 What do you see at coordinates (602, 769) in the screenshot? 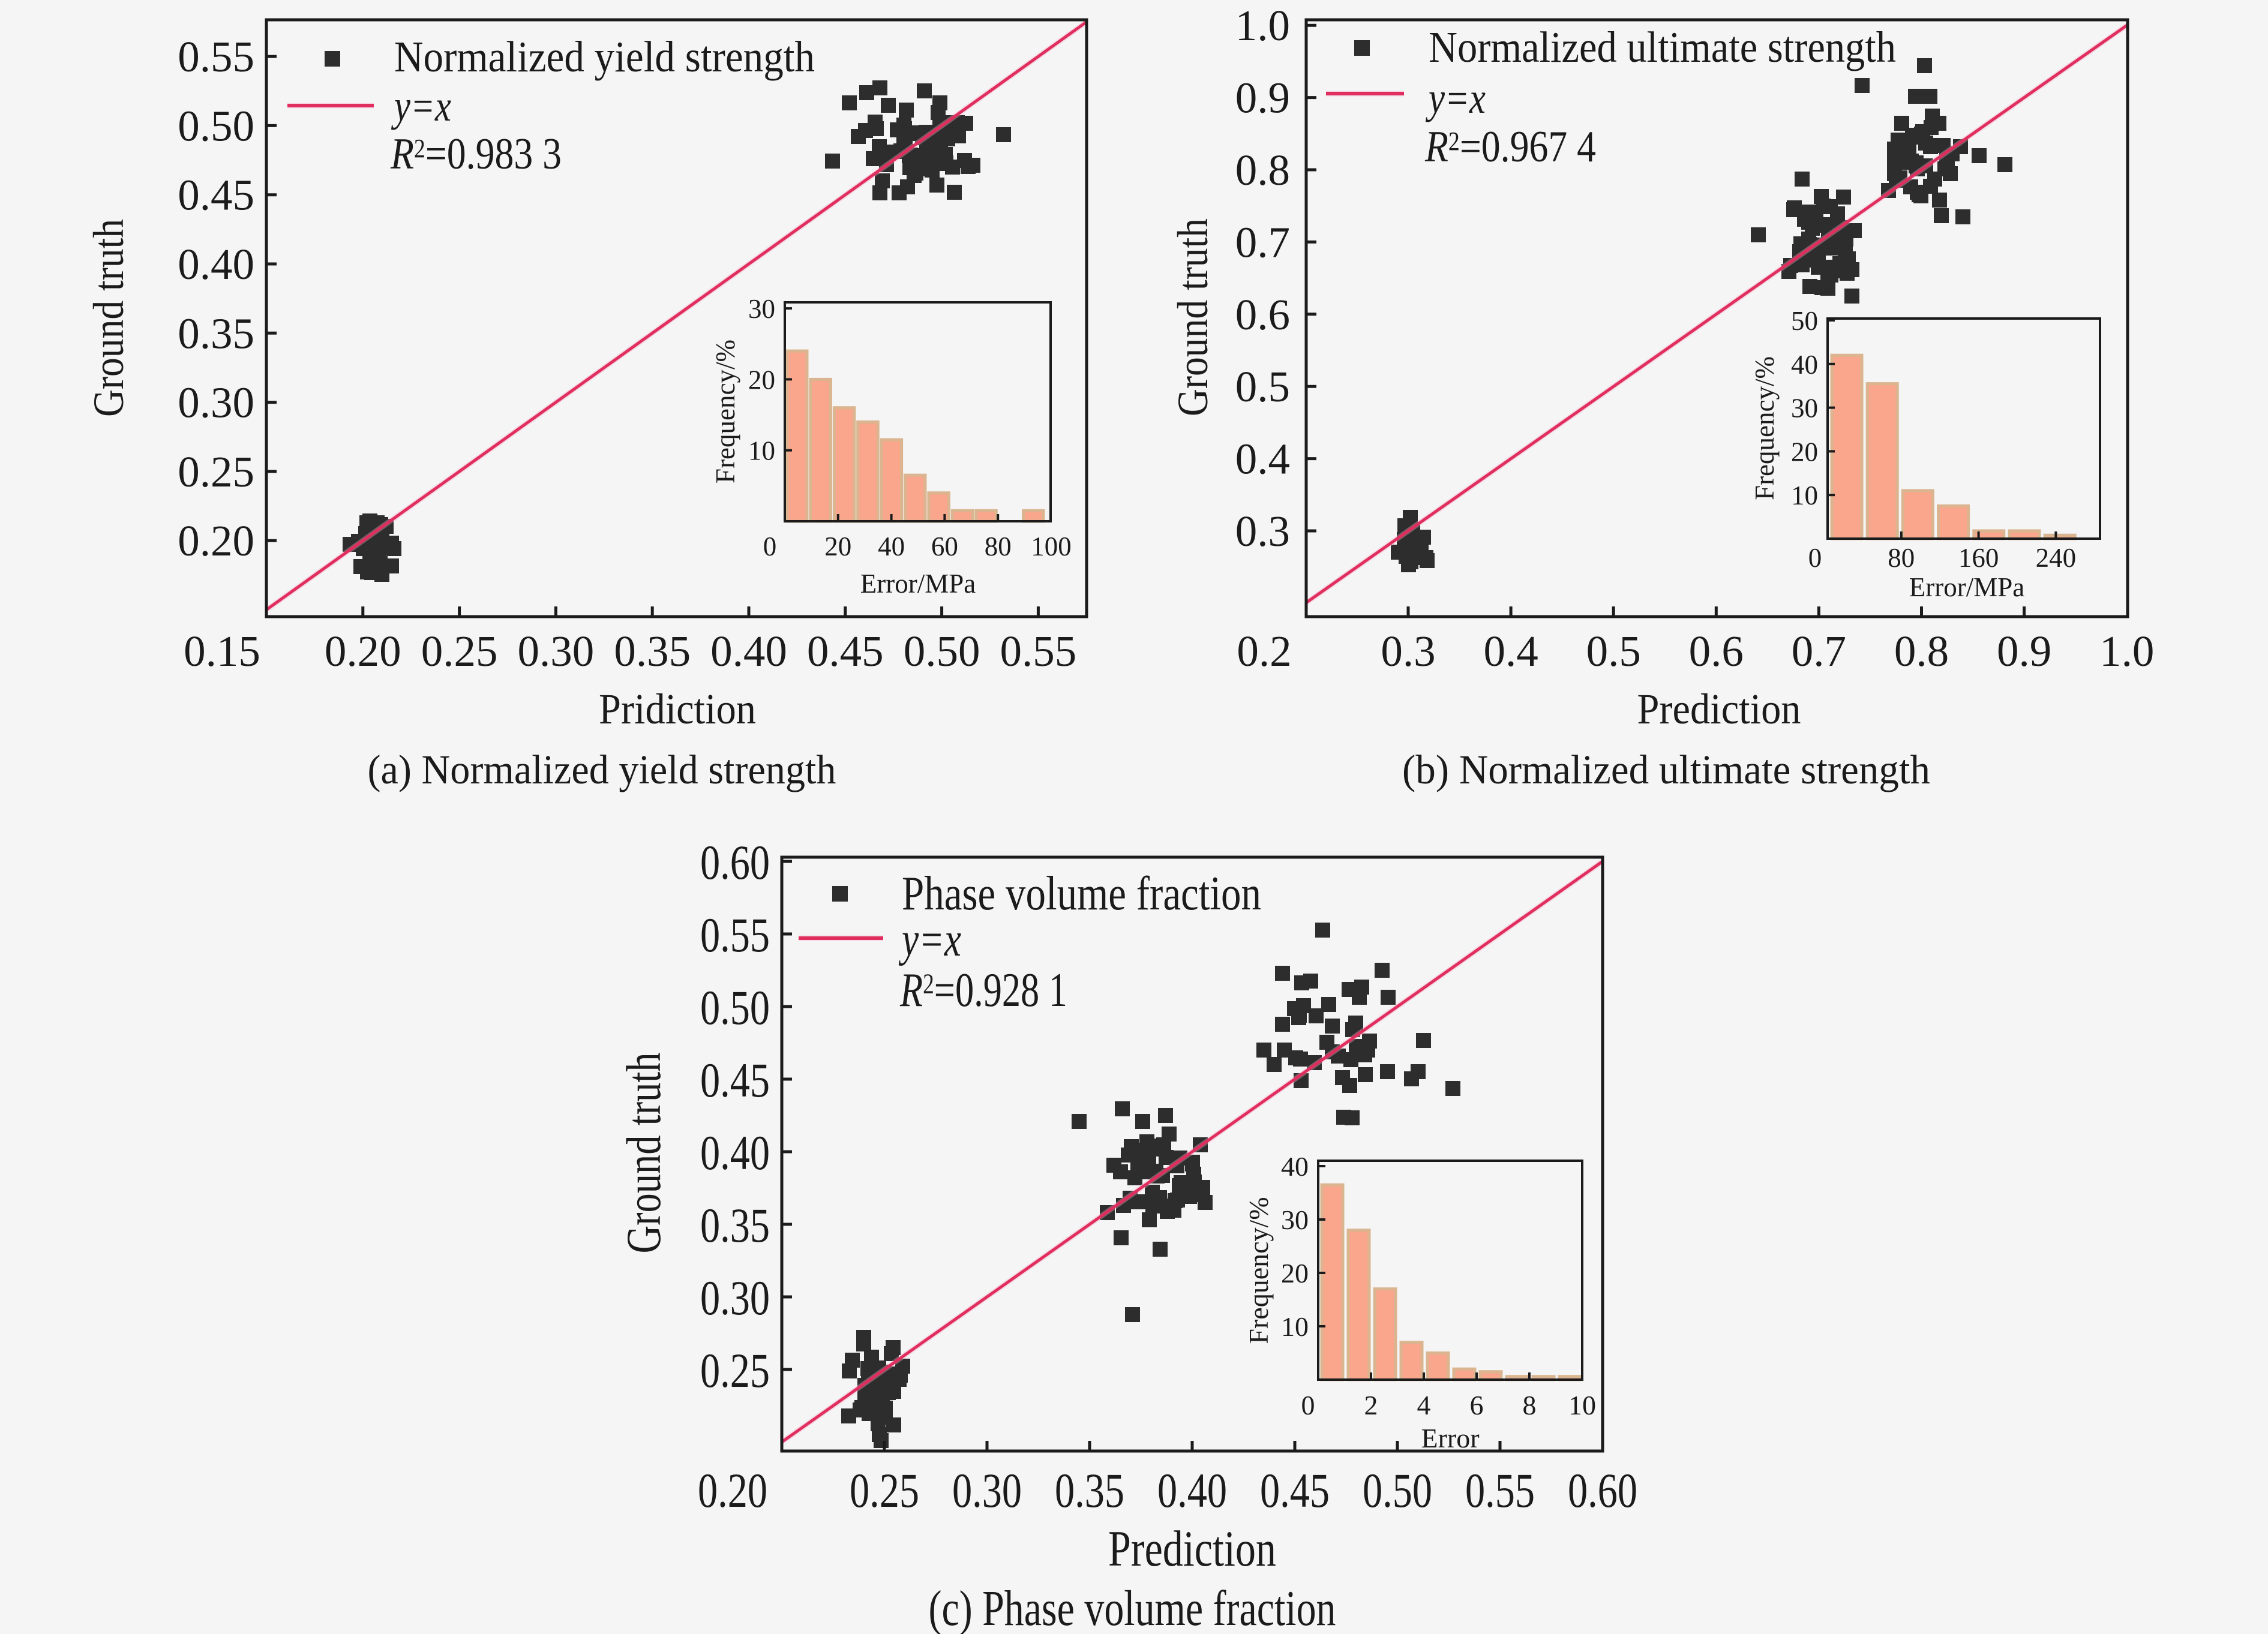
I see `svg-text: (a) Normalized yield strength` at bounding box center [602, 769].